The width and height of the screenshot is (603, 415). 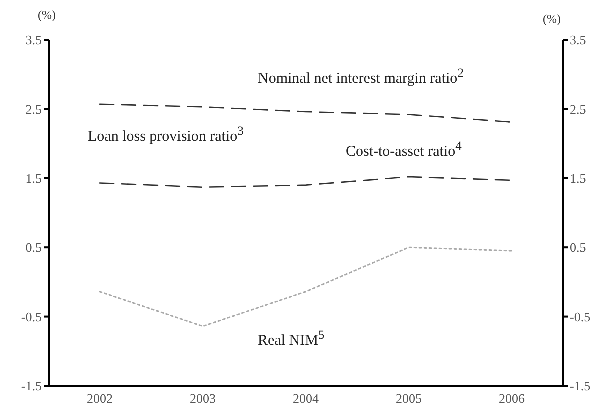 I want to click on x-tick-label: 2004, so click(x=306, y=398).